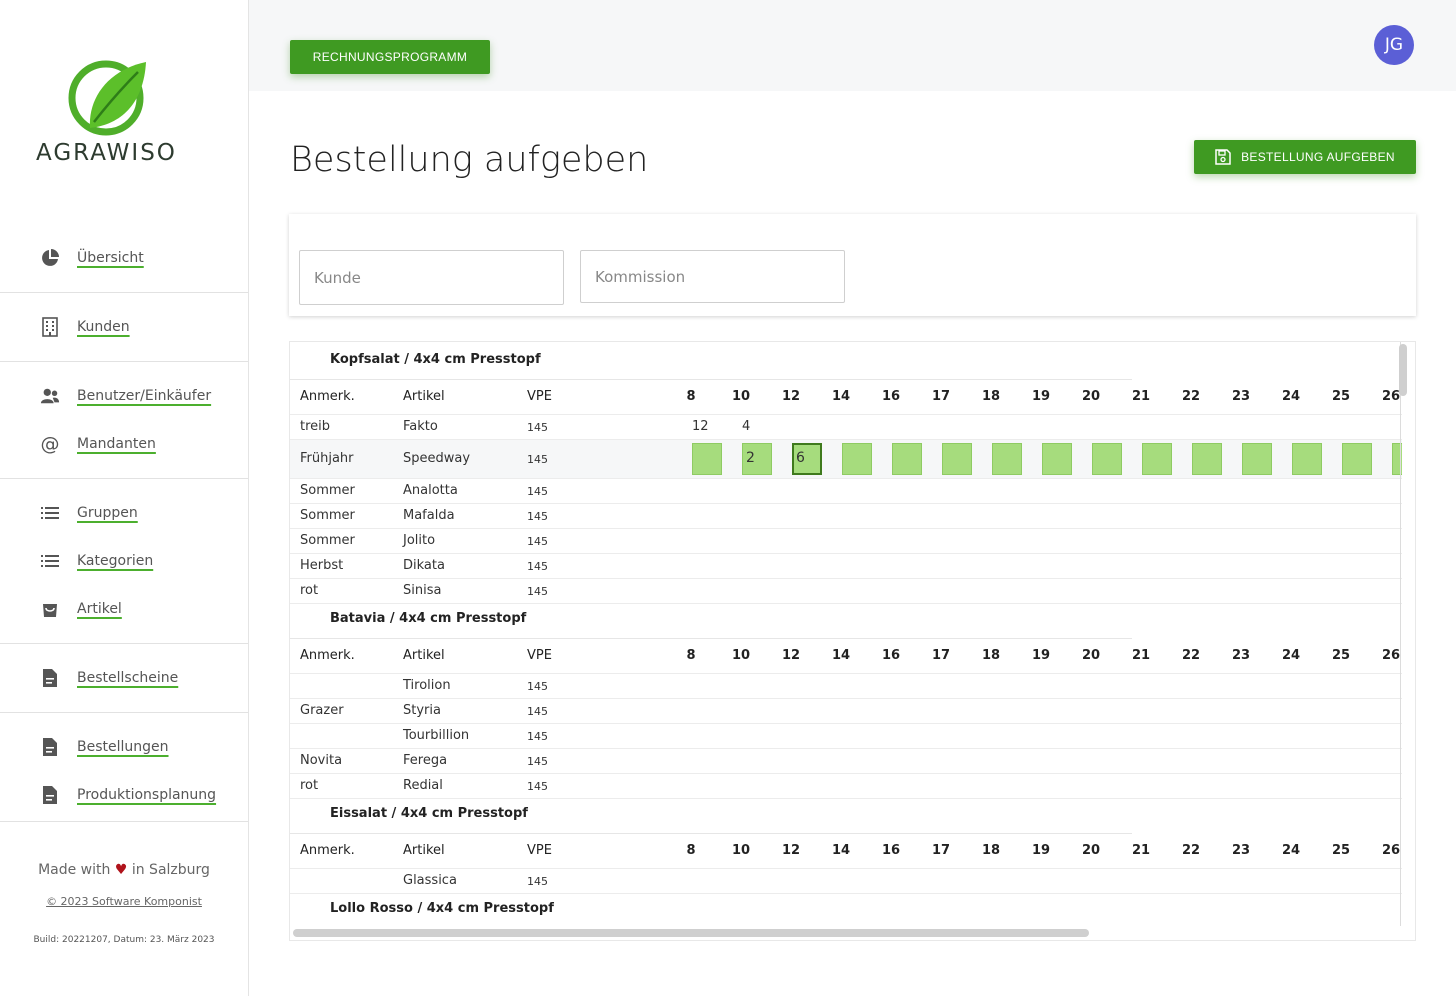 The width and height of the screenshot is (1456, 996). Describe the element at coordinates (1403, 370) in the screenshot. I see `vertical-scrollbar` at that location.